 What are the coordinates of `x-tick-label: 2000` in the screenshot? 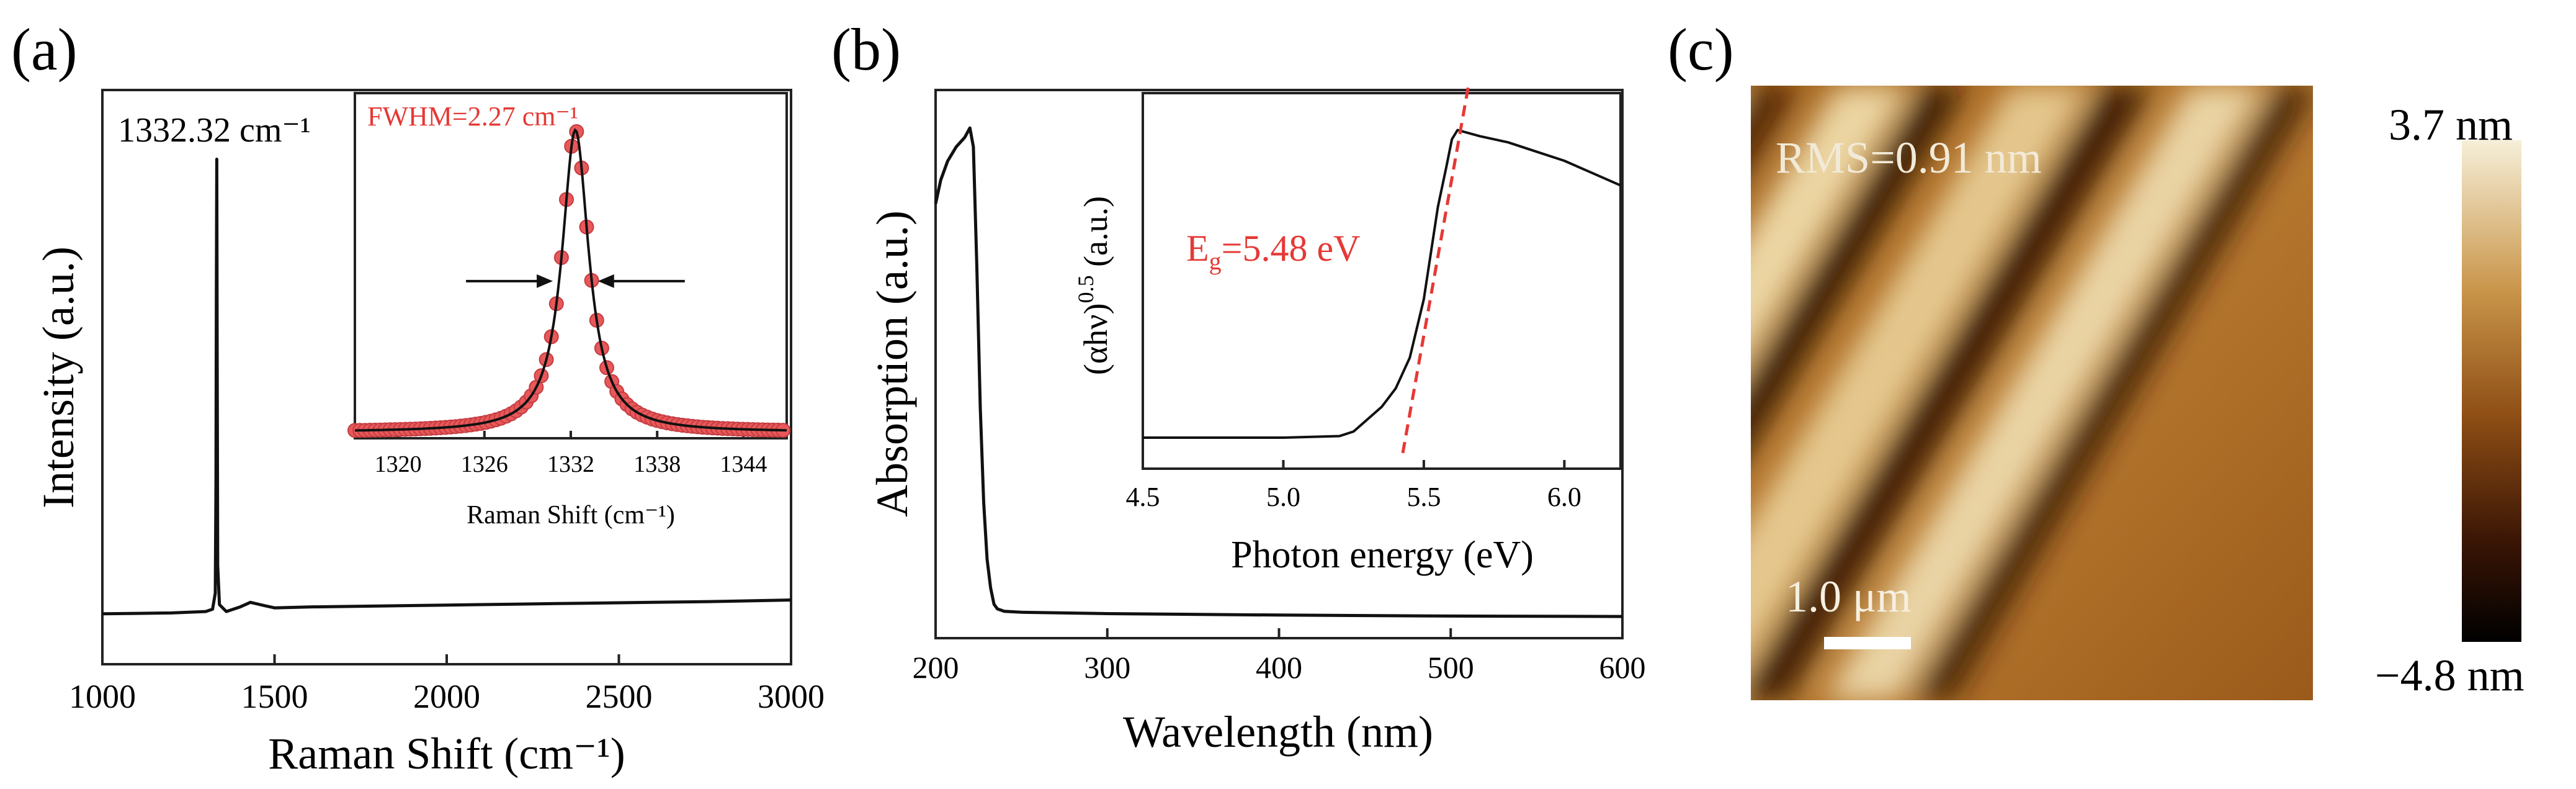 It's located at (446, 696).